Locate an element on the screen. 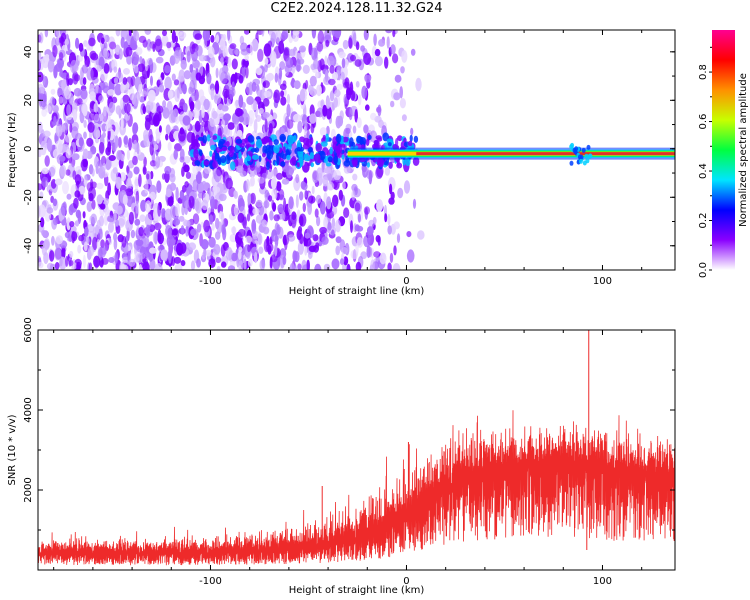 This screenshot has width=750, height=600. doppler-spread-blob is located at coordinates (590, 156).